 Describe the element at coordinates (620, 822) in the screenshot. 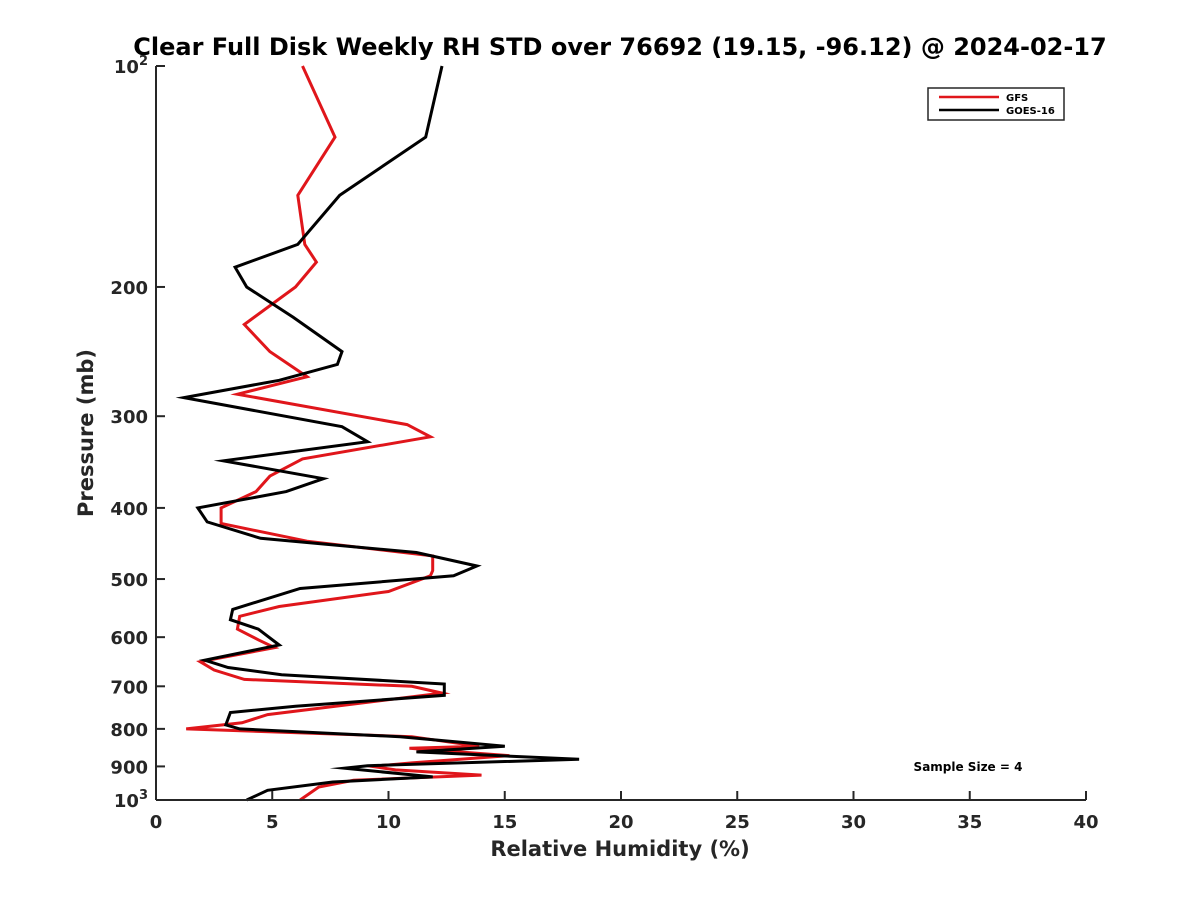

I see `x-tick-label-20: 20` at that location.